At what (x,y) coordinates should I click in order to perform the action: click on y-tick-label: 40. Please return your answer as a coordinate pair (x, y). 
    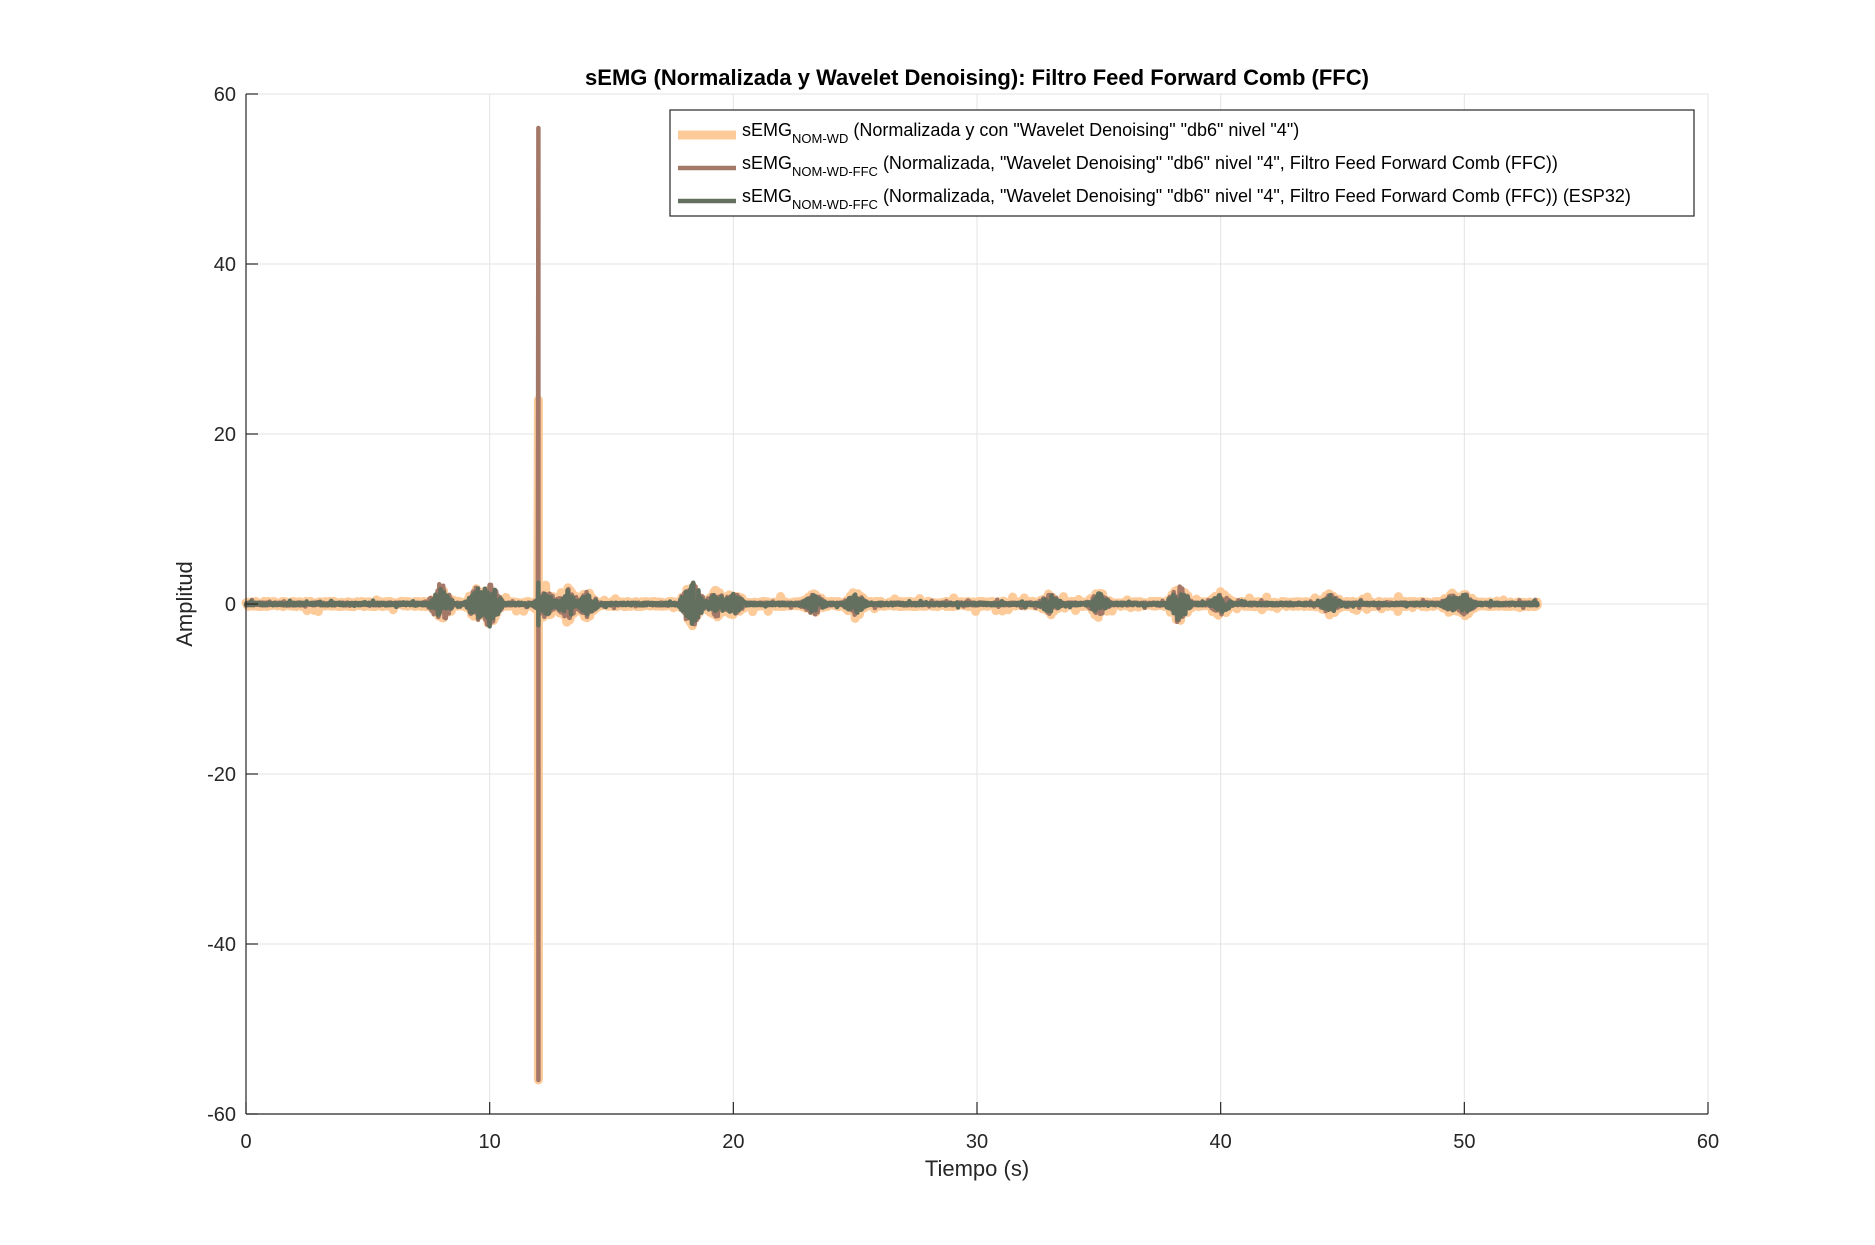
    Looking at the image, I should click on (225, 265).